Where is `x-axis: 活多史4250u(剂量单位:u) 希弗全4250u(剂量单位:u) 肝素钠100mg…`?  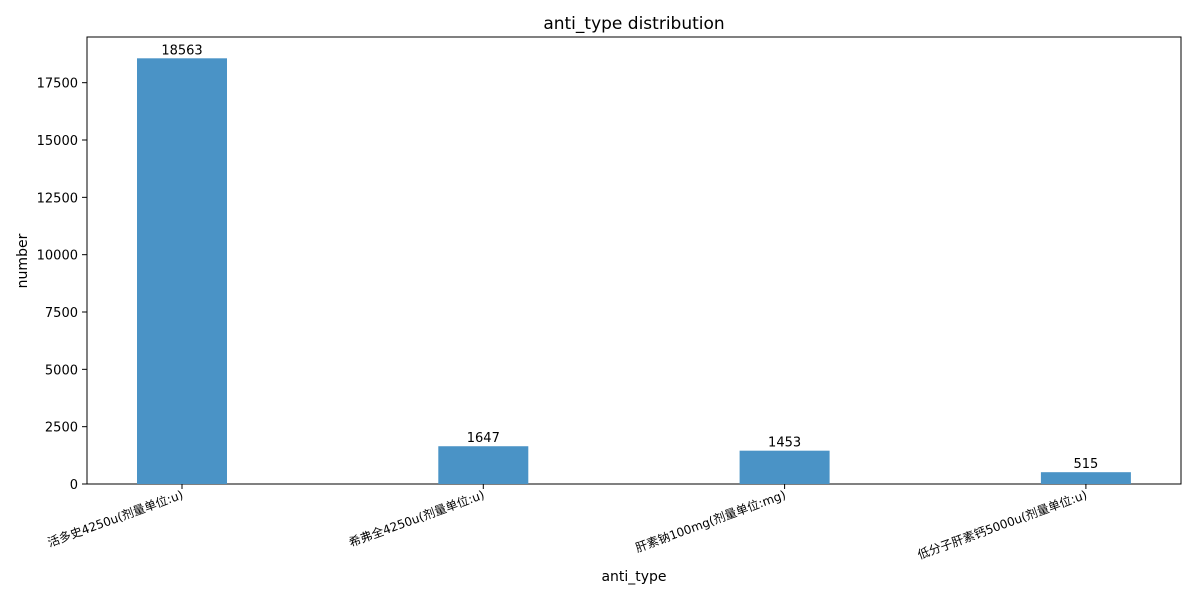 x-axis: 活多史4250u(剂量单位:u) 希弗全4250u(剂量单位:u) 肝素钠100mg… is located at coordinates (567, 523).